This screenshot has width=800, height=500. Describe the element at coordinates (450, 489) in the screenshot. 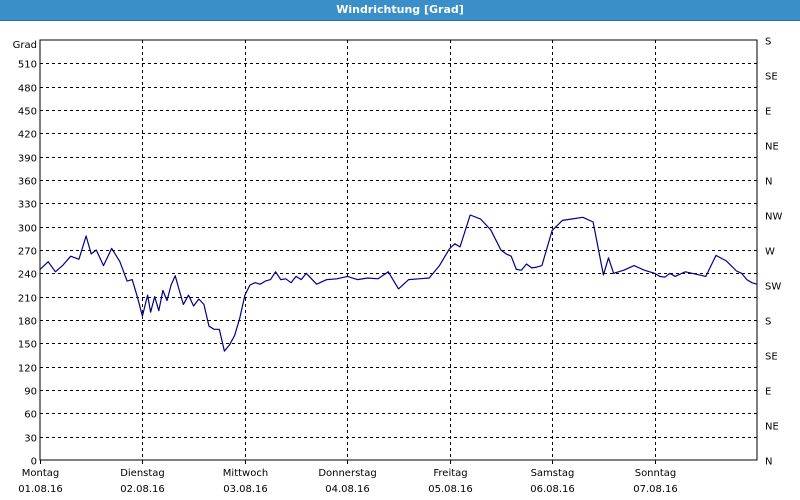

I see `x-tick-date: 05.08.16` at that location.